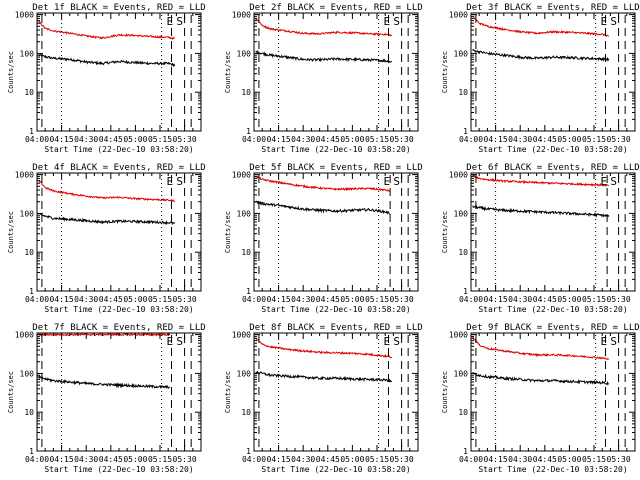 The height and width of the screenshot is (480, 640). I want to click on chart-title: Det 2f BLACK = Events, RED = LLD, so click(335, 8).